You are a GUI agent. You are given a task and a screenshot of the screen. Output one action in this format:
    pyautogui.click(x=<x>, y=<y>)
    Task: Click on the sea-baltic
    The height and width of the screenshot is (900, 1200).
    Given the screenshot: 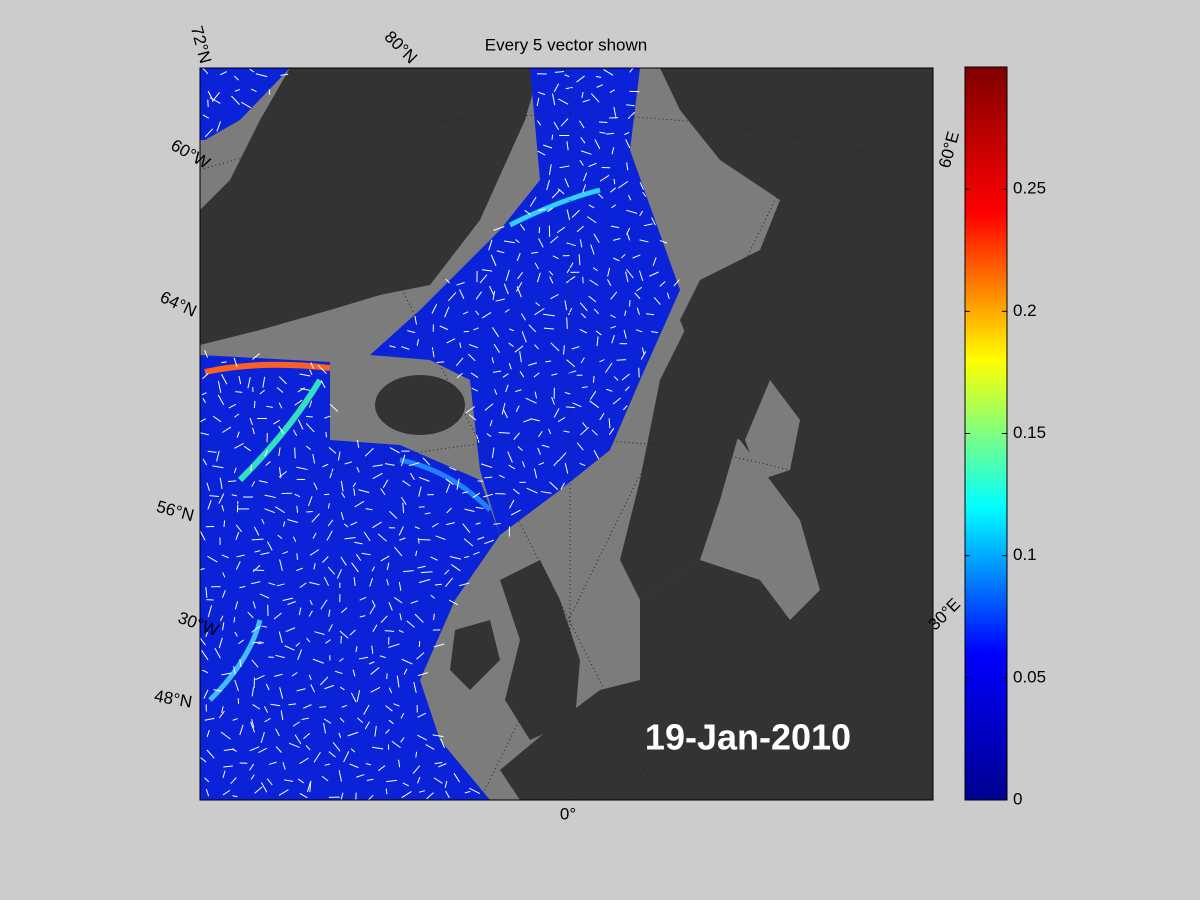 What is the action you would take?
    pyautogui.click(x=772, y=430)
    